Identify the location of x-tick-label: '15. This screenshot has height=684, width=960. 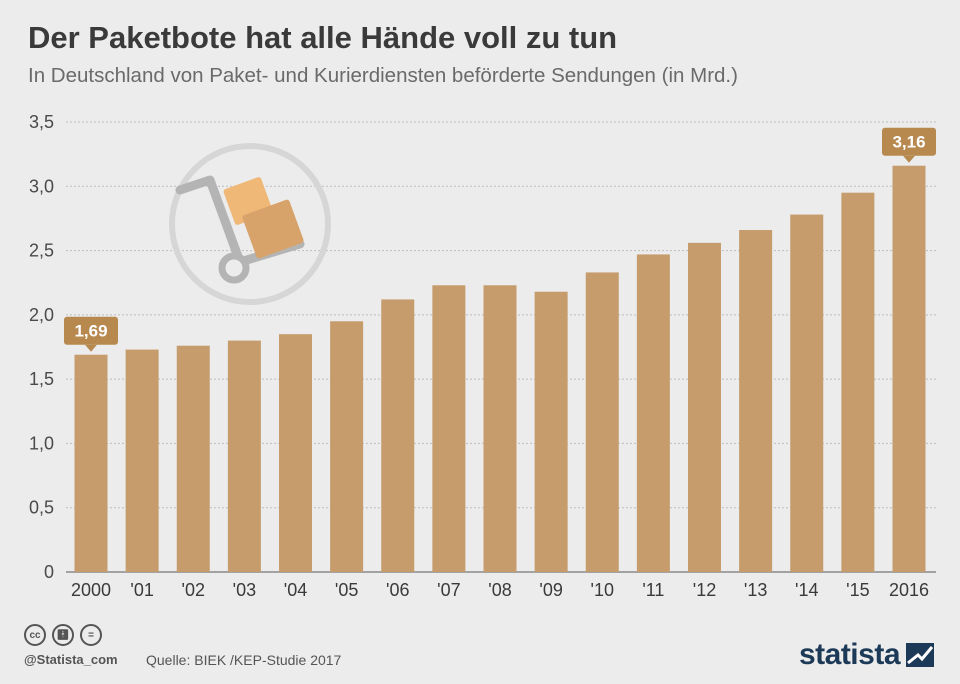
(857, 590).